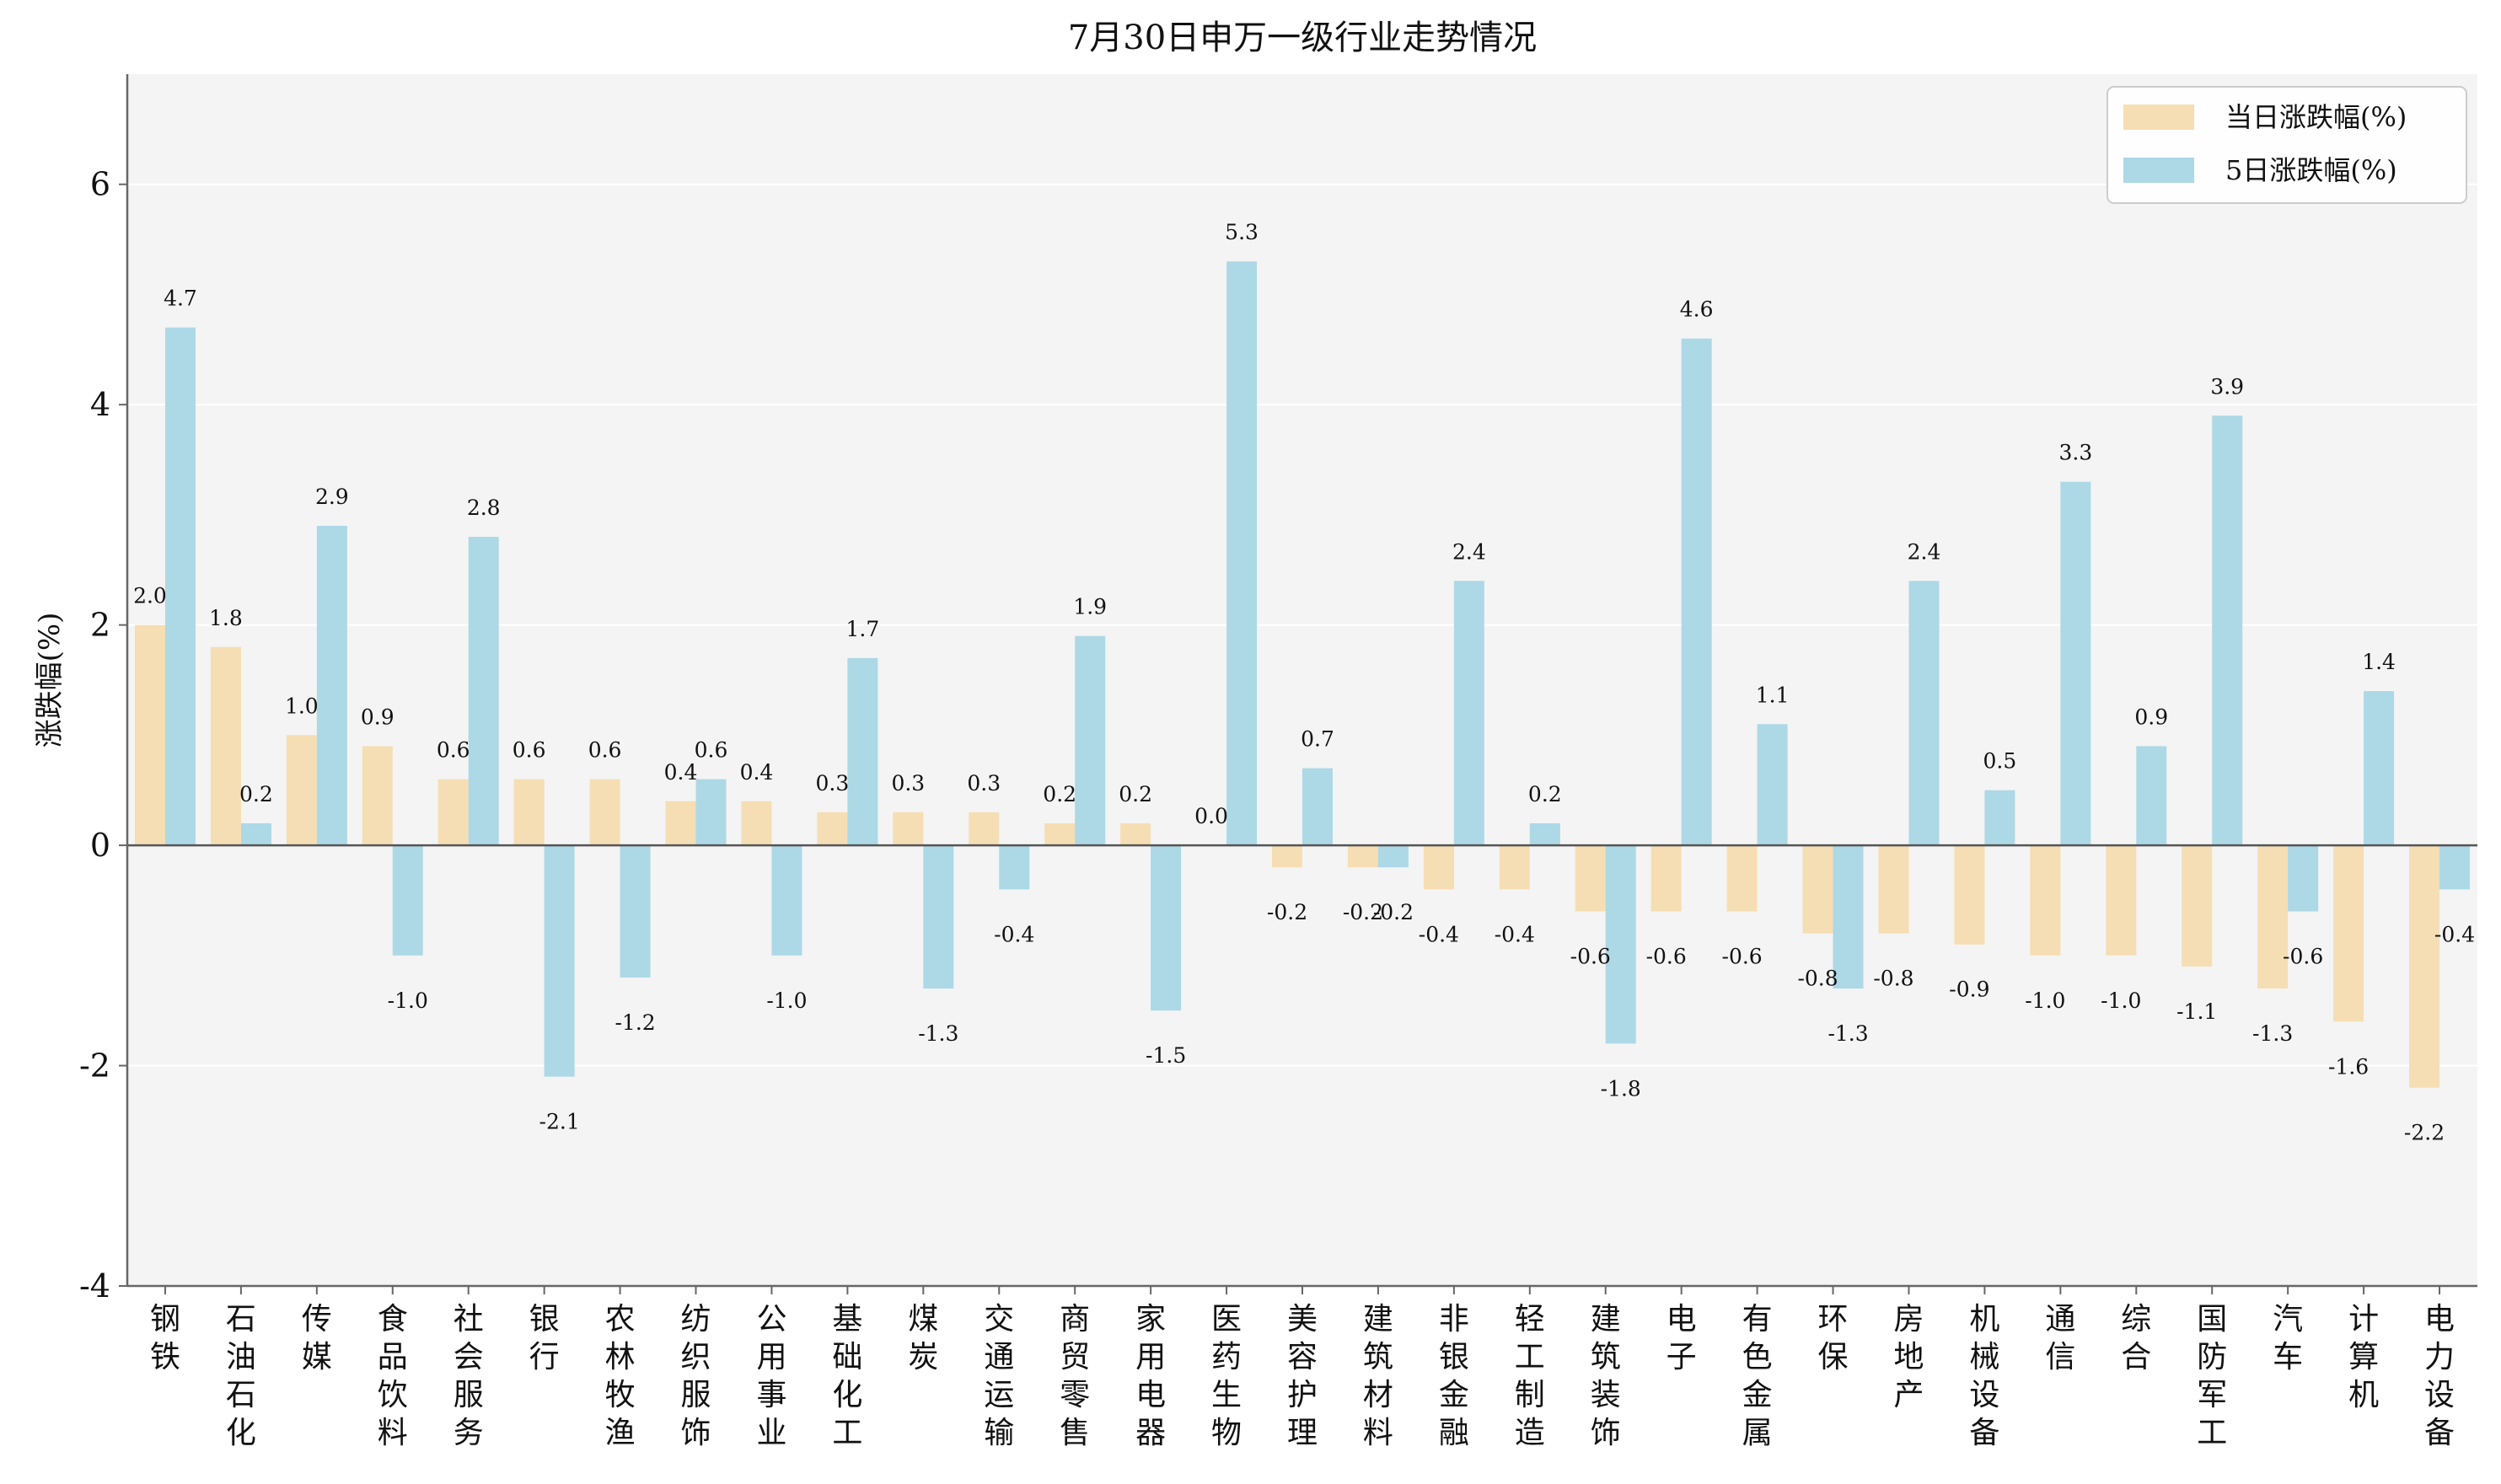  Describe the element at coordinates (1969, 990) in the screenshot. I see `data-label-daily: -0.9` at that location.